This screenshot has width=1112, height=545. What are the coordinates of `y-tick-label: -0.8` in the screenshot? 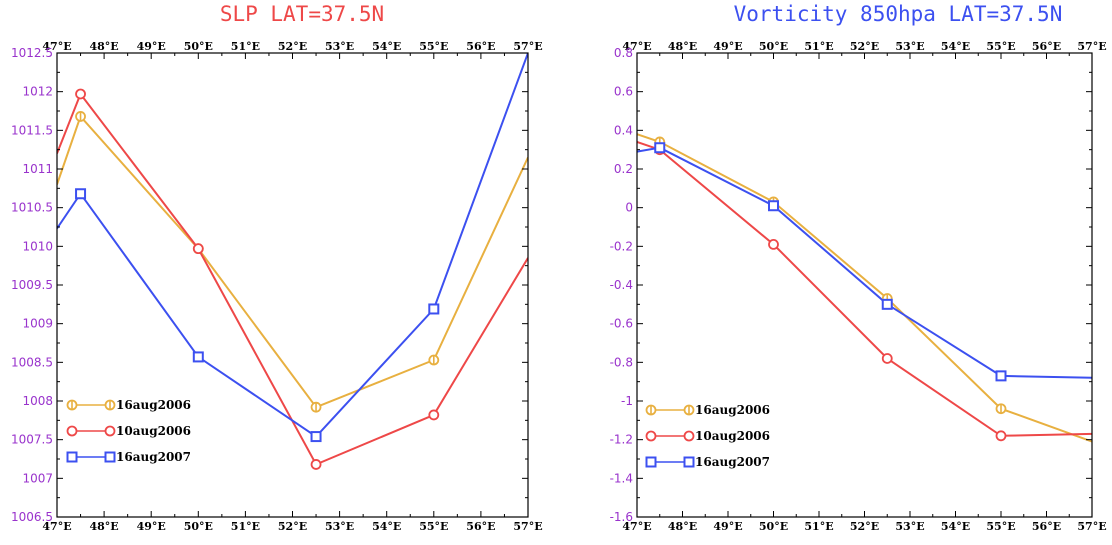 It's located at (621, 362).